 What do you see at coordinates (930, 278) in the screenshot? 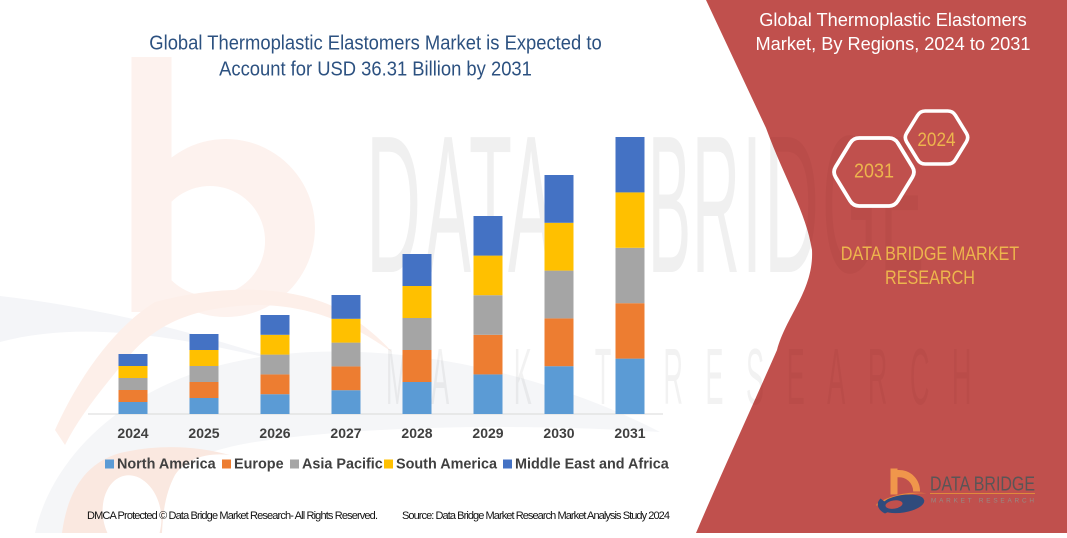
I see `svg-text: RESEARCH` at bounding box center [930, 278].